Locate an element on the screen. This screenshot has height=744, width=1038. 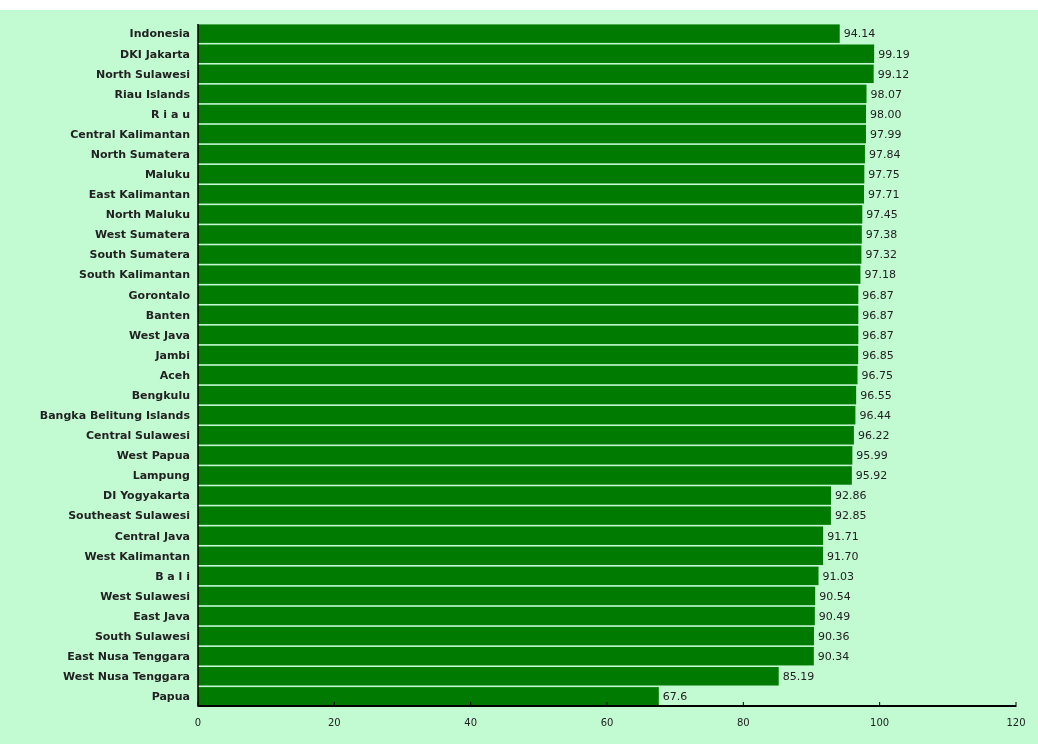
y-tick-label: DI Yogyakarta is located at coordinates (146, 496).